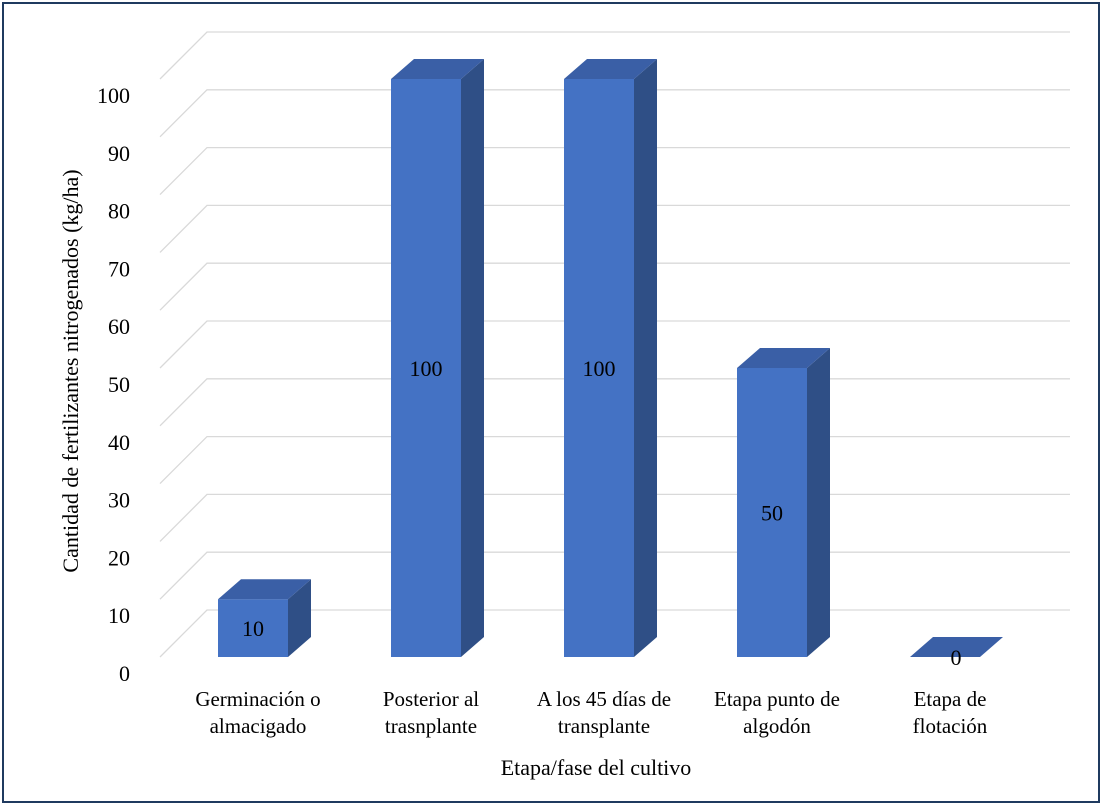  Describe the element at coordinates (431, 726) in the screenshot. I see `x-category-label: trasnplante` at that location.